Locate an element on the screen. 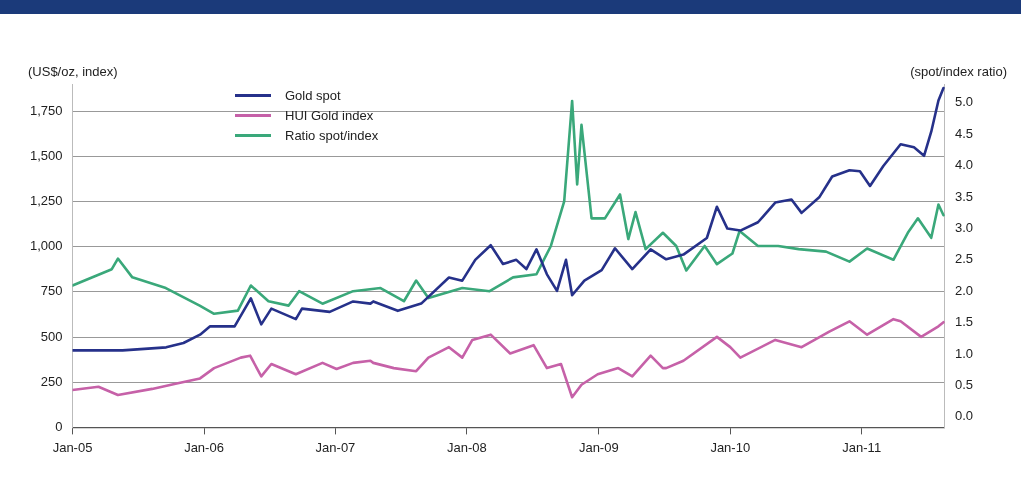 Image resolution: width=1021 pixels, height=486 pixels. x-tick-label: Jan-09 is located at coordinates (598, 447).